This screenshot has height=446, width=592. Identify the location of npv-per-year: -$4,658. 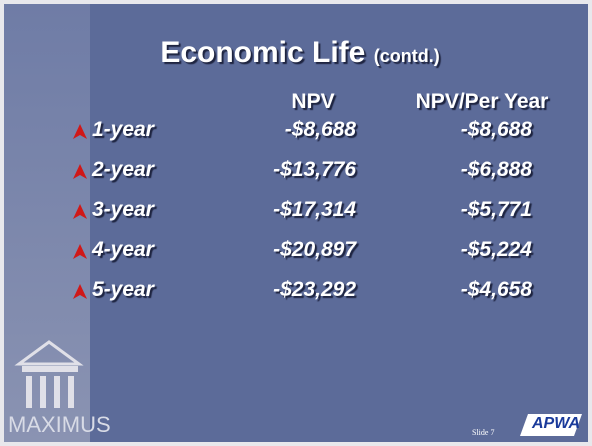
(496, 289).